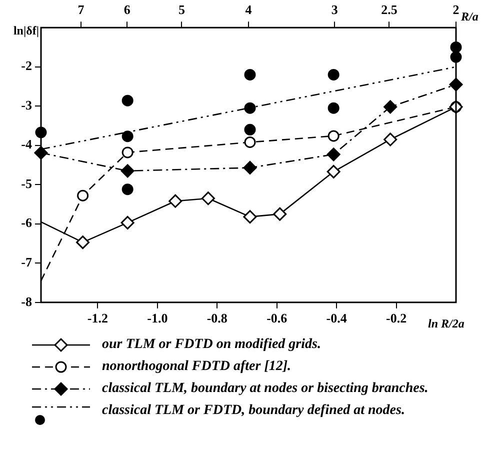 Image resolution: width=487 pixels, height=451 pixels. Describe the element at coordinates (81, 10) in the screenshot. I see `x2-tick-label: 7` at that location.